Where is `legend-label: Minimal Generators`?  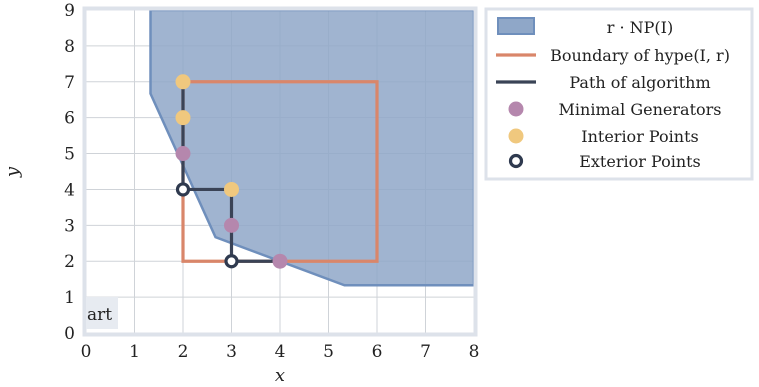
legend-label: Minimal Generators is located at coordinates (640, 109).